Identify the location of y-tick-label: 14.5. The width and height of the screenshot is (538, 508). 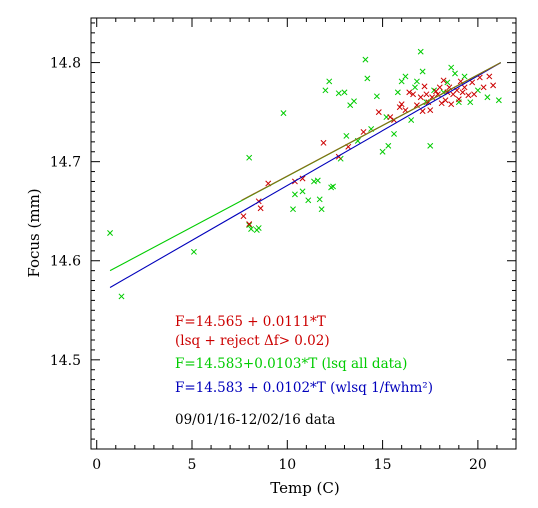
(65, 361).